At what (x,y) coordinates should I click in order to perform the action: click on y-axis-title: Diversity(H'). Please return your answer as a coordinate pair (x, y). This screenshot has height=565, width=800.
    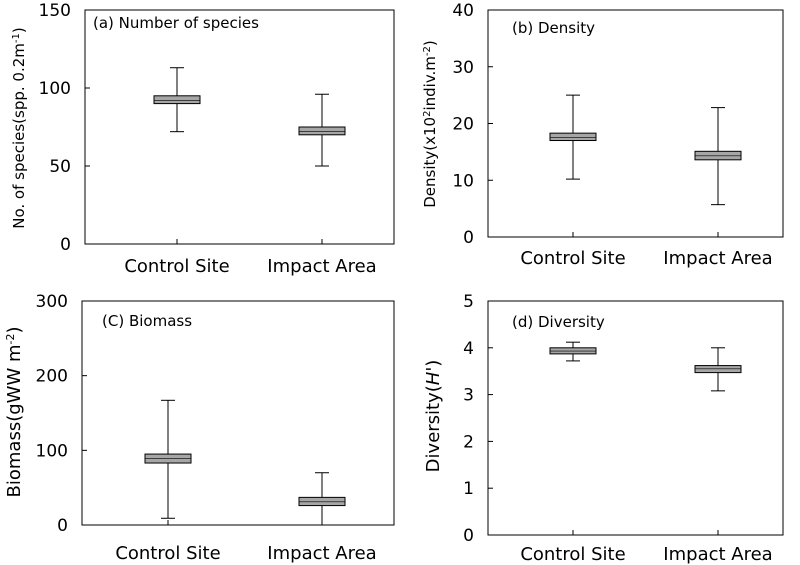
    Looking at the image, I should click on (433, 416).